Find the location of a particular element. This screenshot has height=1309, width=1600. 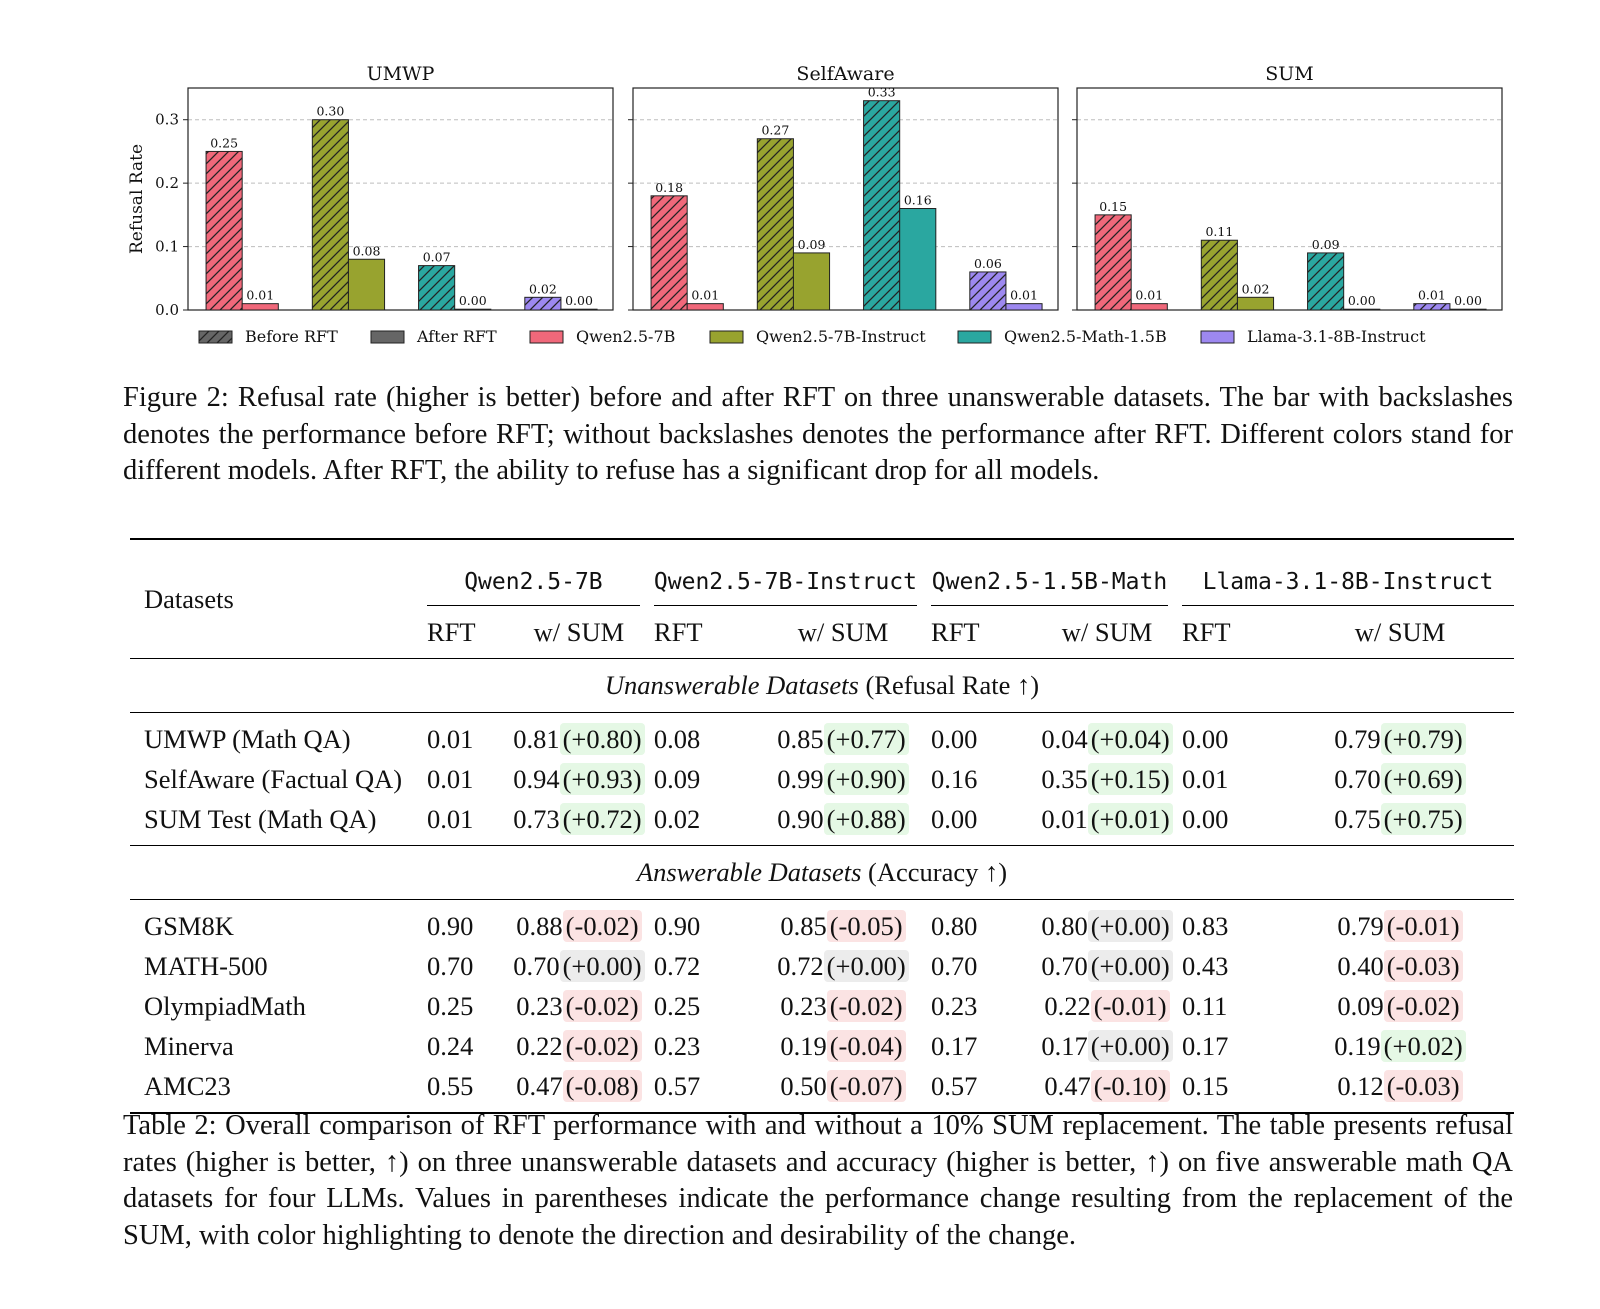

sum-value: 0.88 is located at coordinates (539, 925).